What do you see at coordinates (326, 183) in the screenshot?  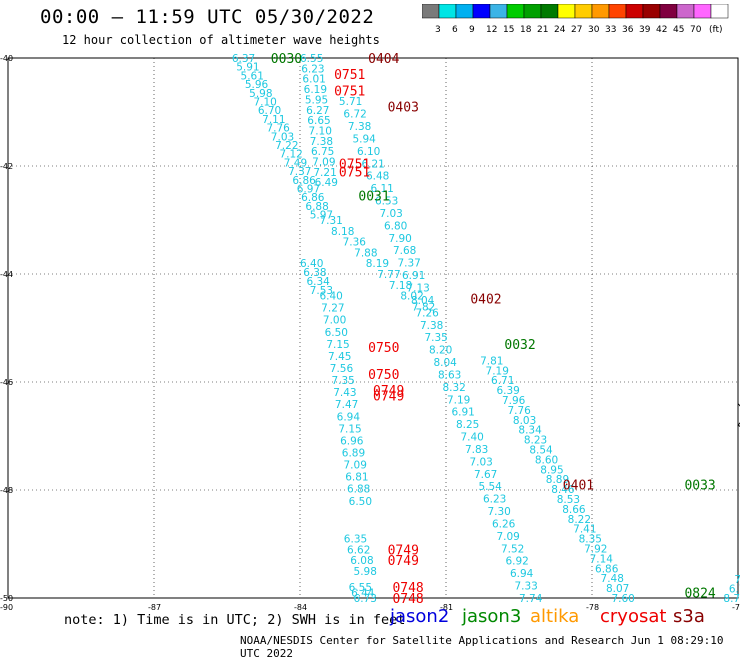 I see `swh-value: 6.49` at bounding box center [326, 183].